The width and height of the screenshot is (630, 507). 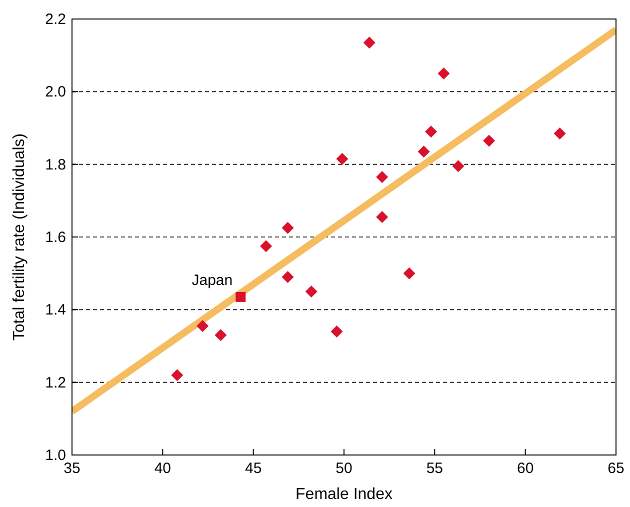 What do you see at coordinates (55, 19) in the screenshot?
I see `y-tick-label: 2.2` at bounding box center [55, 19].